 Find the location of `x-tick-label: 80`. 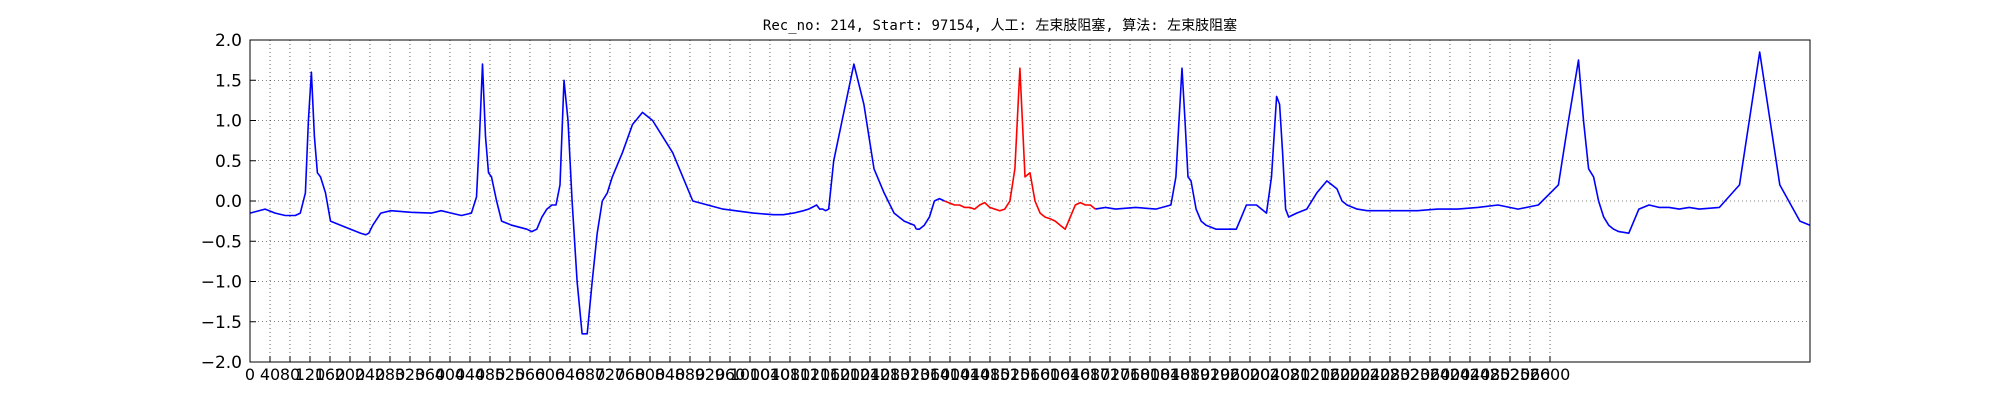

x-tick-label: 80 is located at coordinates (290, 374).